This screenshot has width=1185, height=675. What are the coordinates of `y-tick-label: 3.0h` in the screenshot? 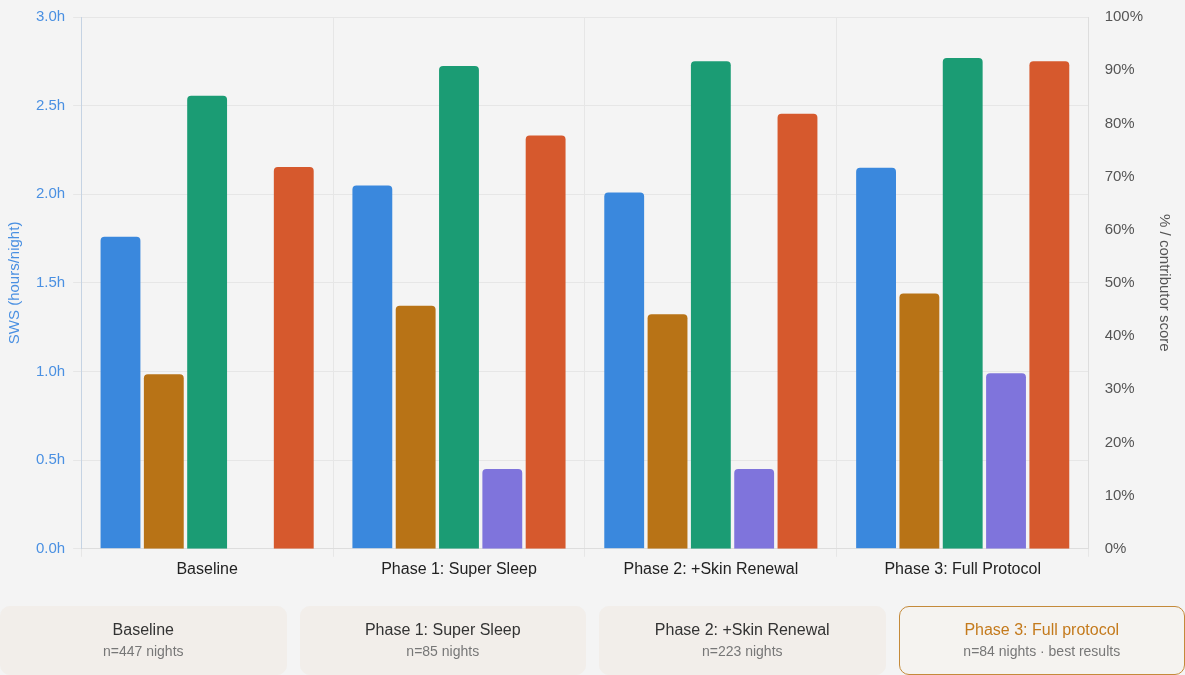 It's located at (50, 16).